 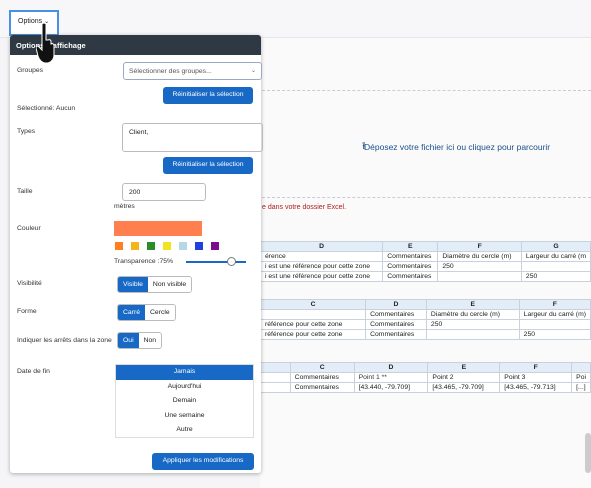 I want to click on color-swatch-green, so click(x=151, y=246).